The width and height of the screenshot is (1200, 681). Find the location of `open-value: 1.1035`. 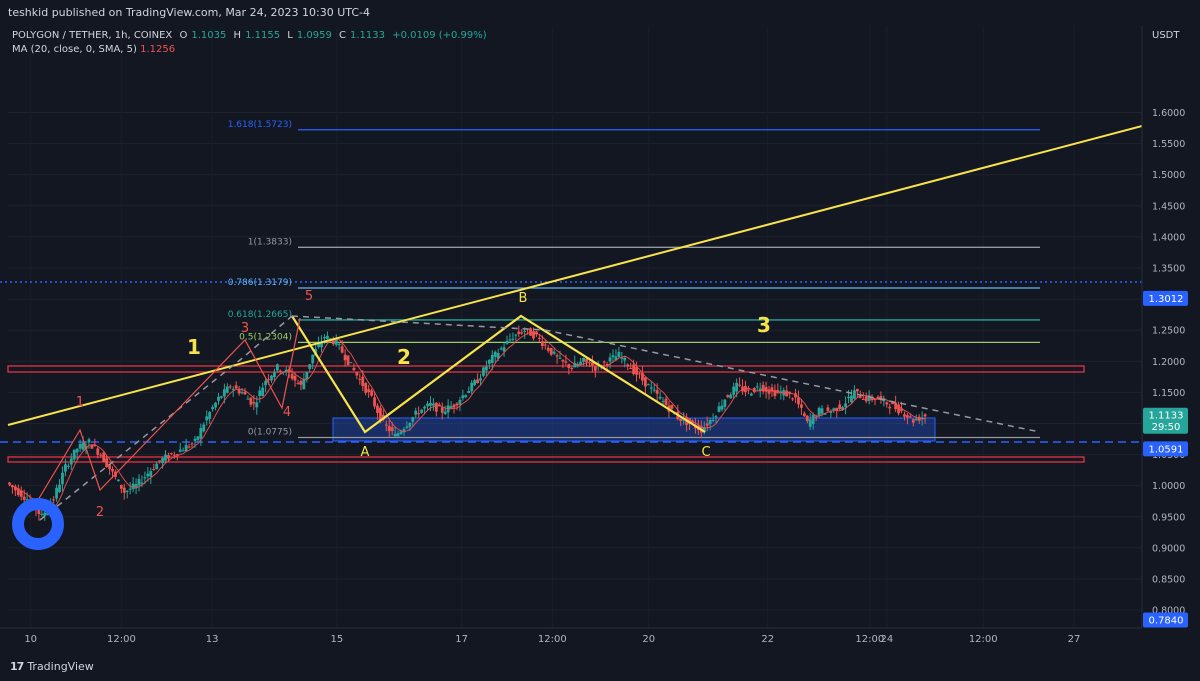

open-value: 1.1035 is located at coordinates (209, 35).